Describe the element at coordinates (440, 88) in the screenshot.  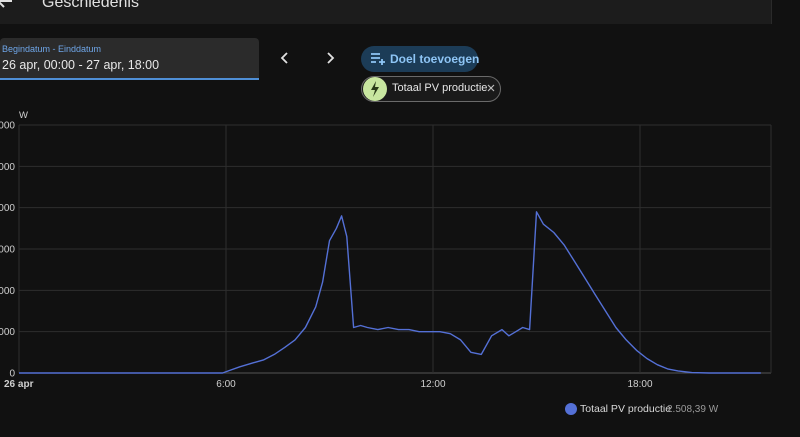
I see `target-chip-label: Totaal PV productie` at that location.